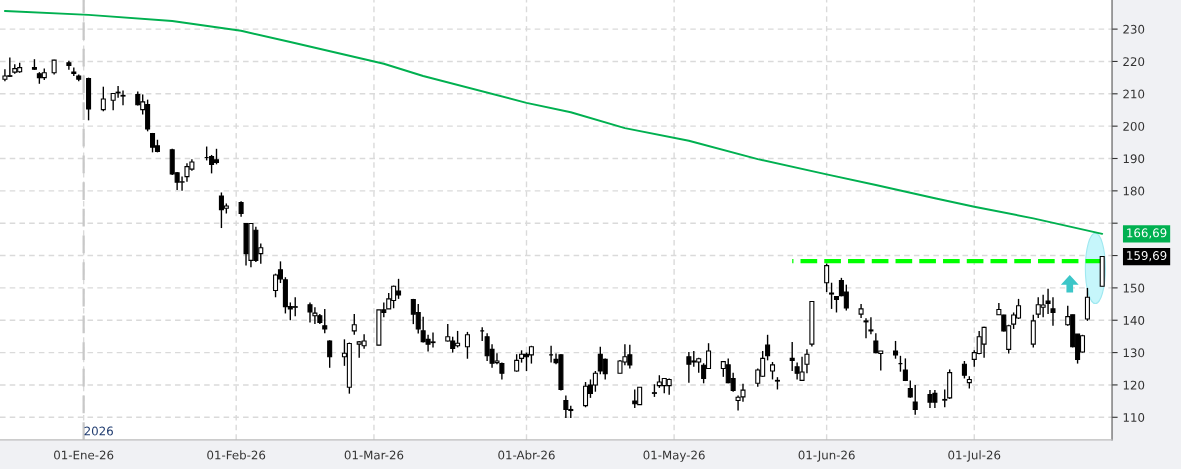 The image size is (1181, 469). I want to click on text: 166,69, so click(1147, 233).